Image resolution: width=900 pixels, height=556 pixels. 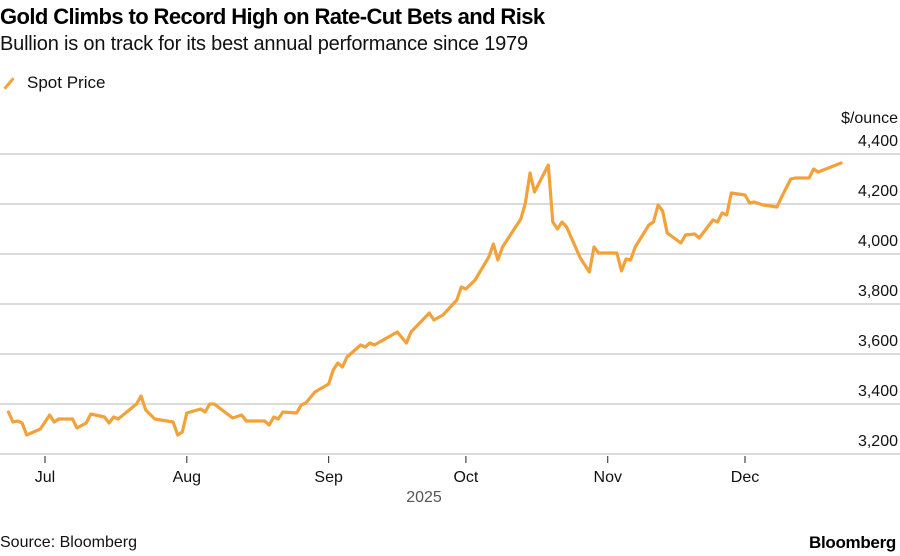 I want to click on legend: Spot Price, so click(x=52, y=83).